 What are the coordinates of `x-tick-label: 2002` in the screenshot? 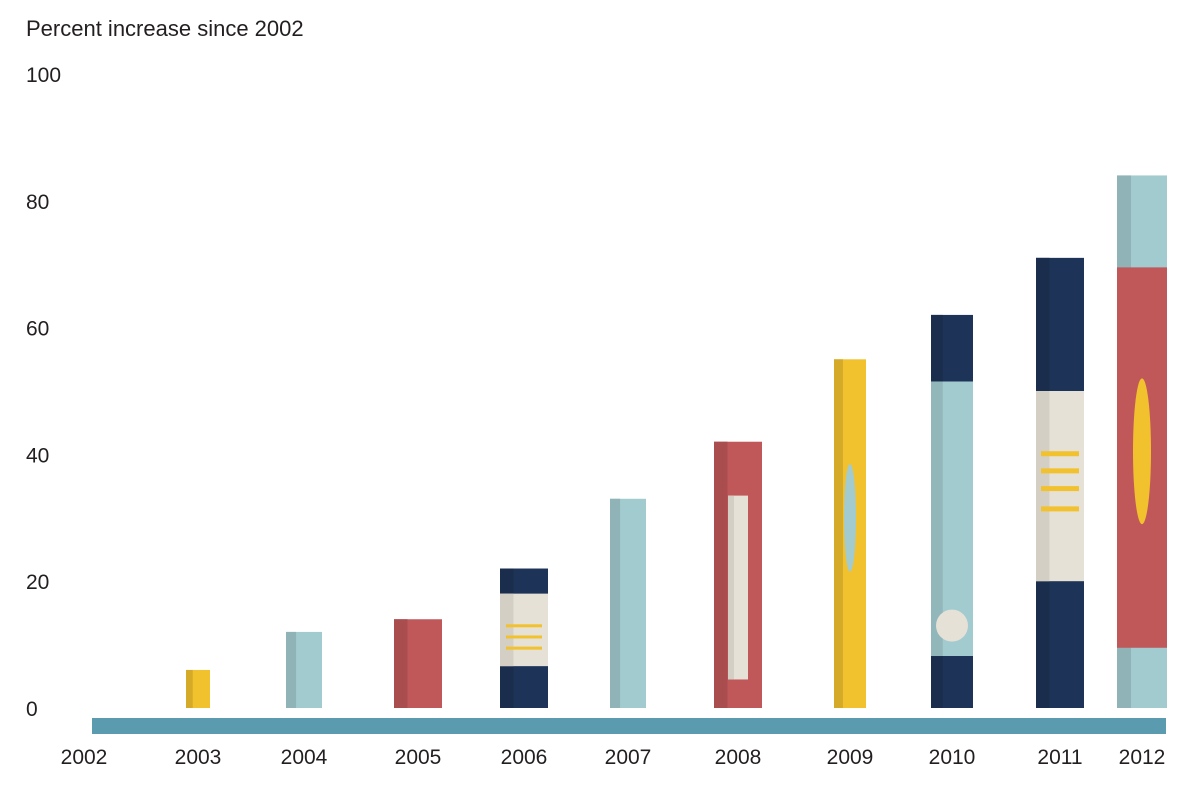 It's located at (84, 757).